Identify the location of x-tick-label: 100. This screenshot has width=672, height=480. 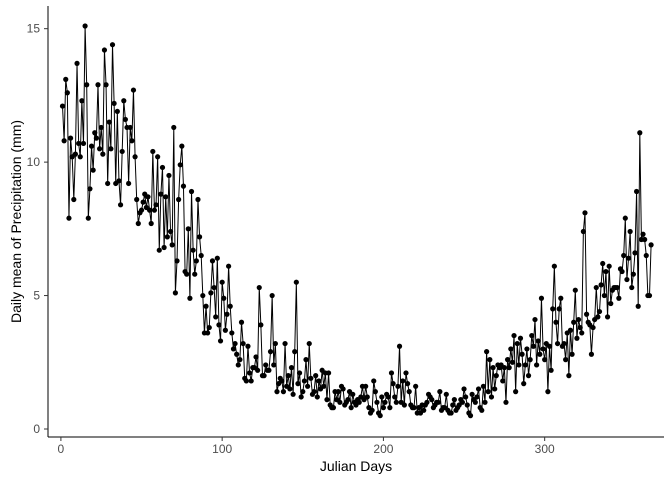
(222, 449).